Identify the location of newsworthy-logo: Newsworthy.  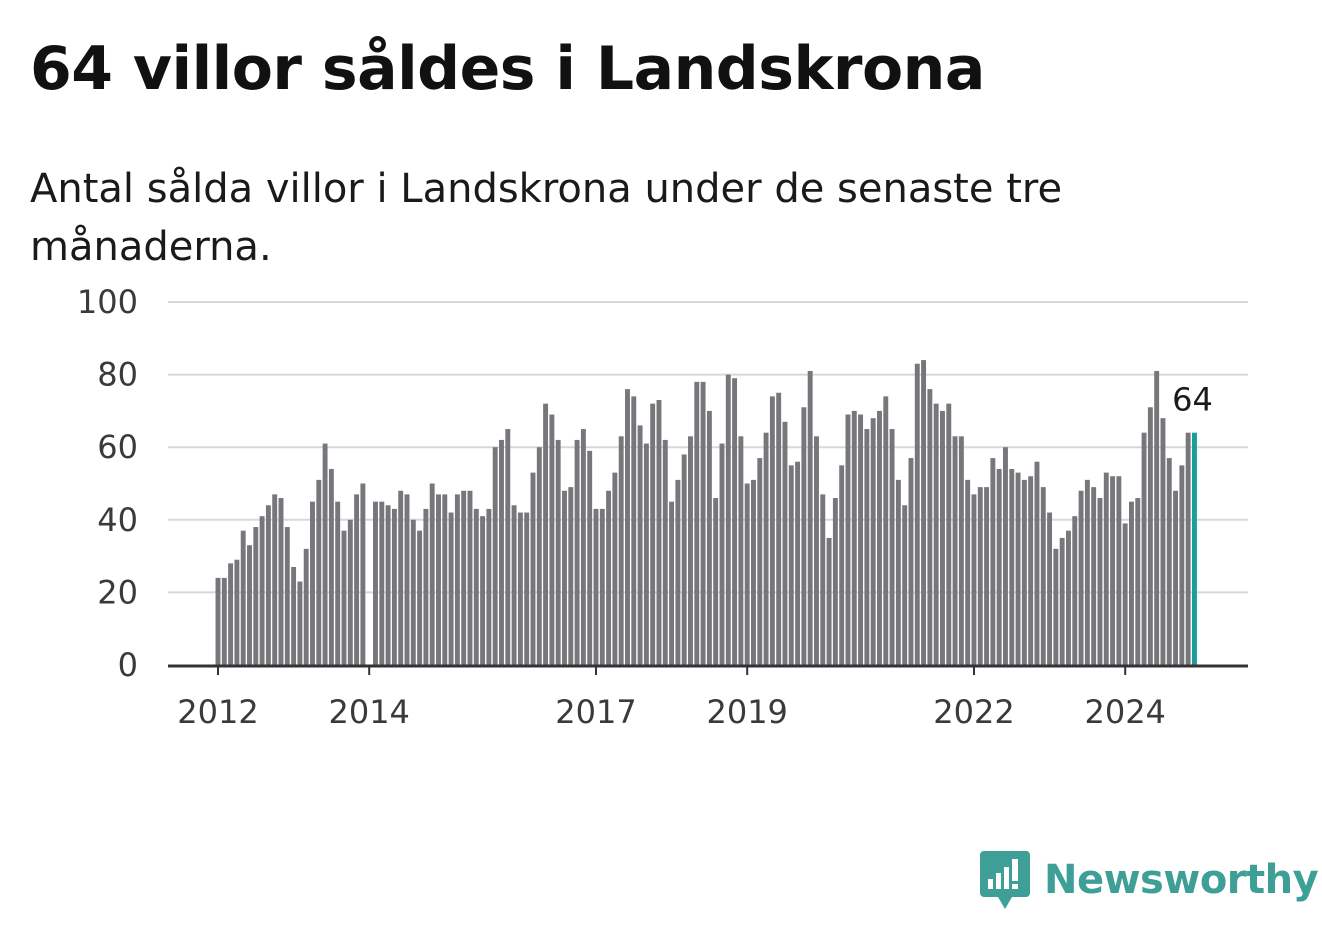
(1149, 880).